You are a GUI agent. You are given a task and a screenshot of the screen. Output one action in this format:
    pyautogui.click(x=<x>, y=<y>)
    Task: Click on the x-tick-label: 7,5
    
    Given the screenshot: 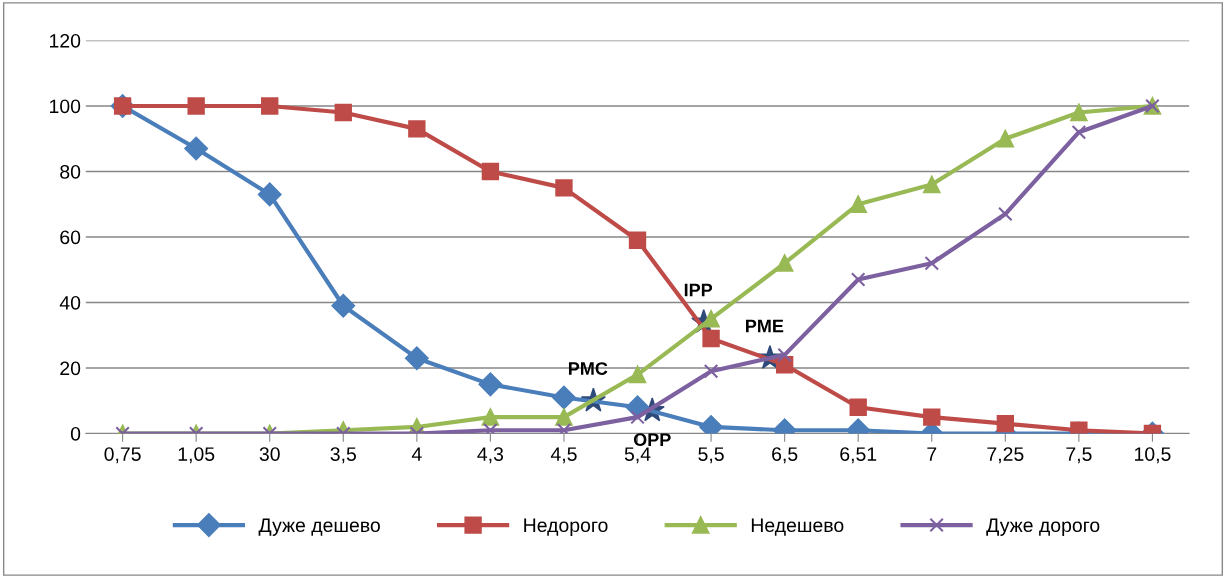 What is the action you would take?
    pyautogui.click(x=1079, y=455)
    